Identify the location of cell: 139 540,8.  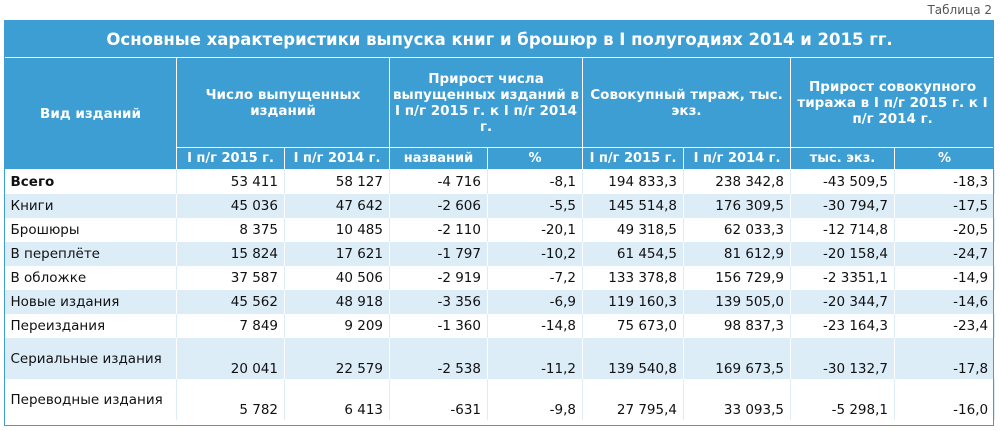
(633, 358).